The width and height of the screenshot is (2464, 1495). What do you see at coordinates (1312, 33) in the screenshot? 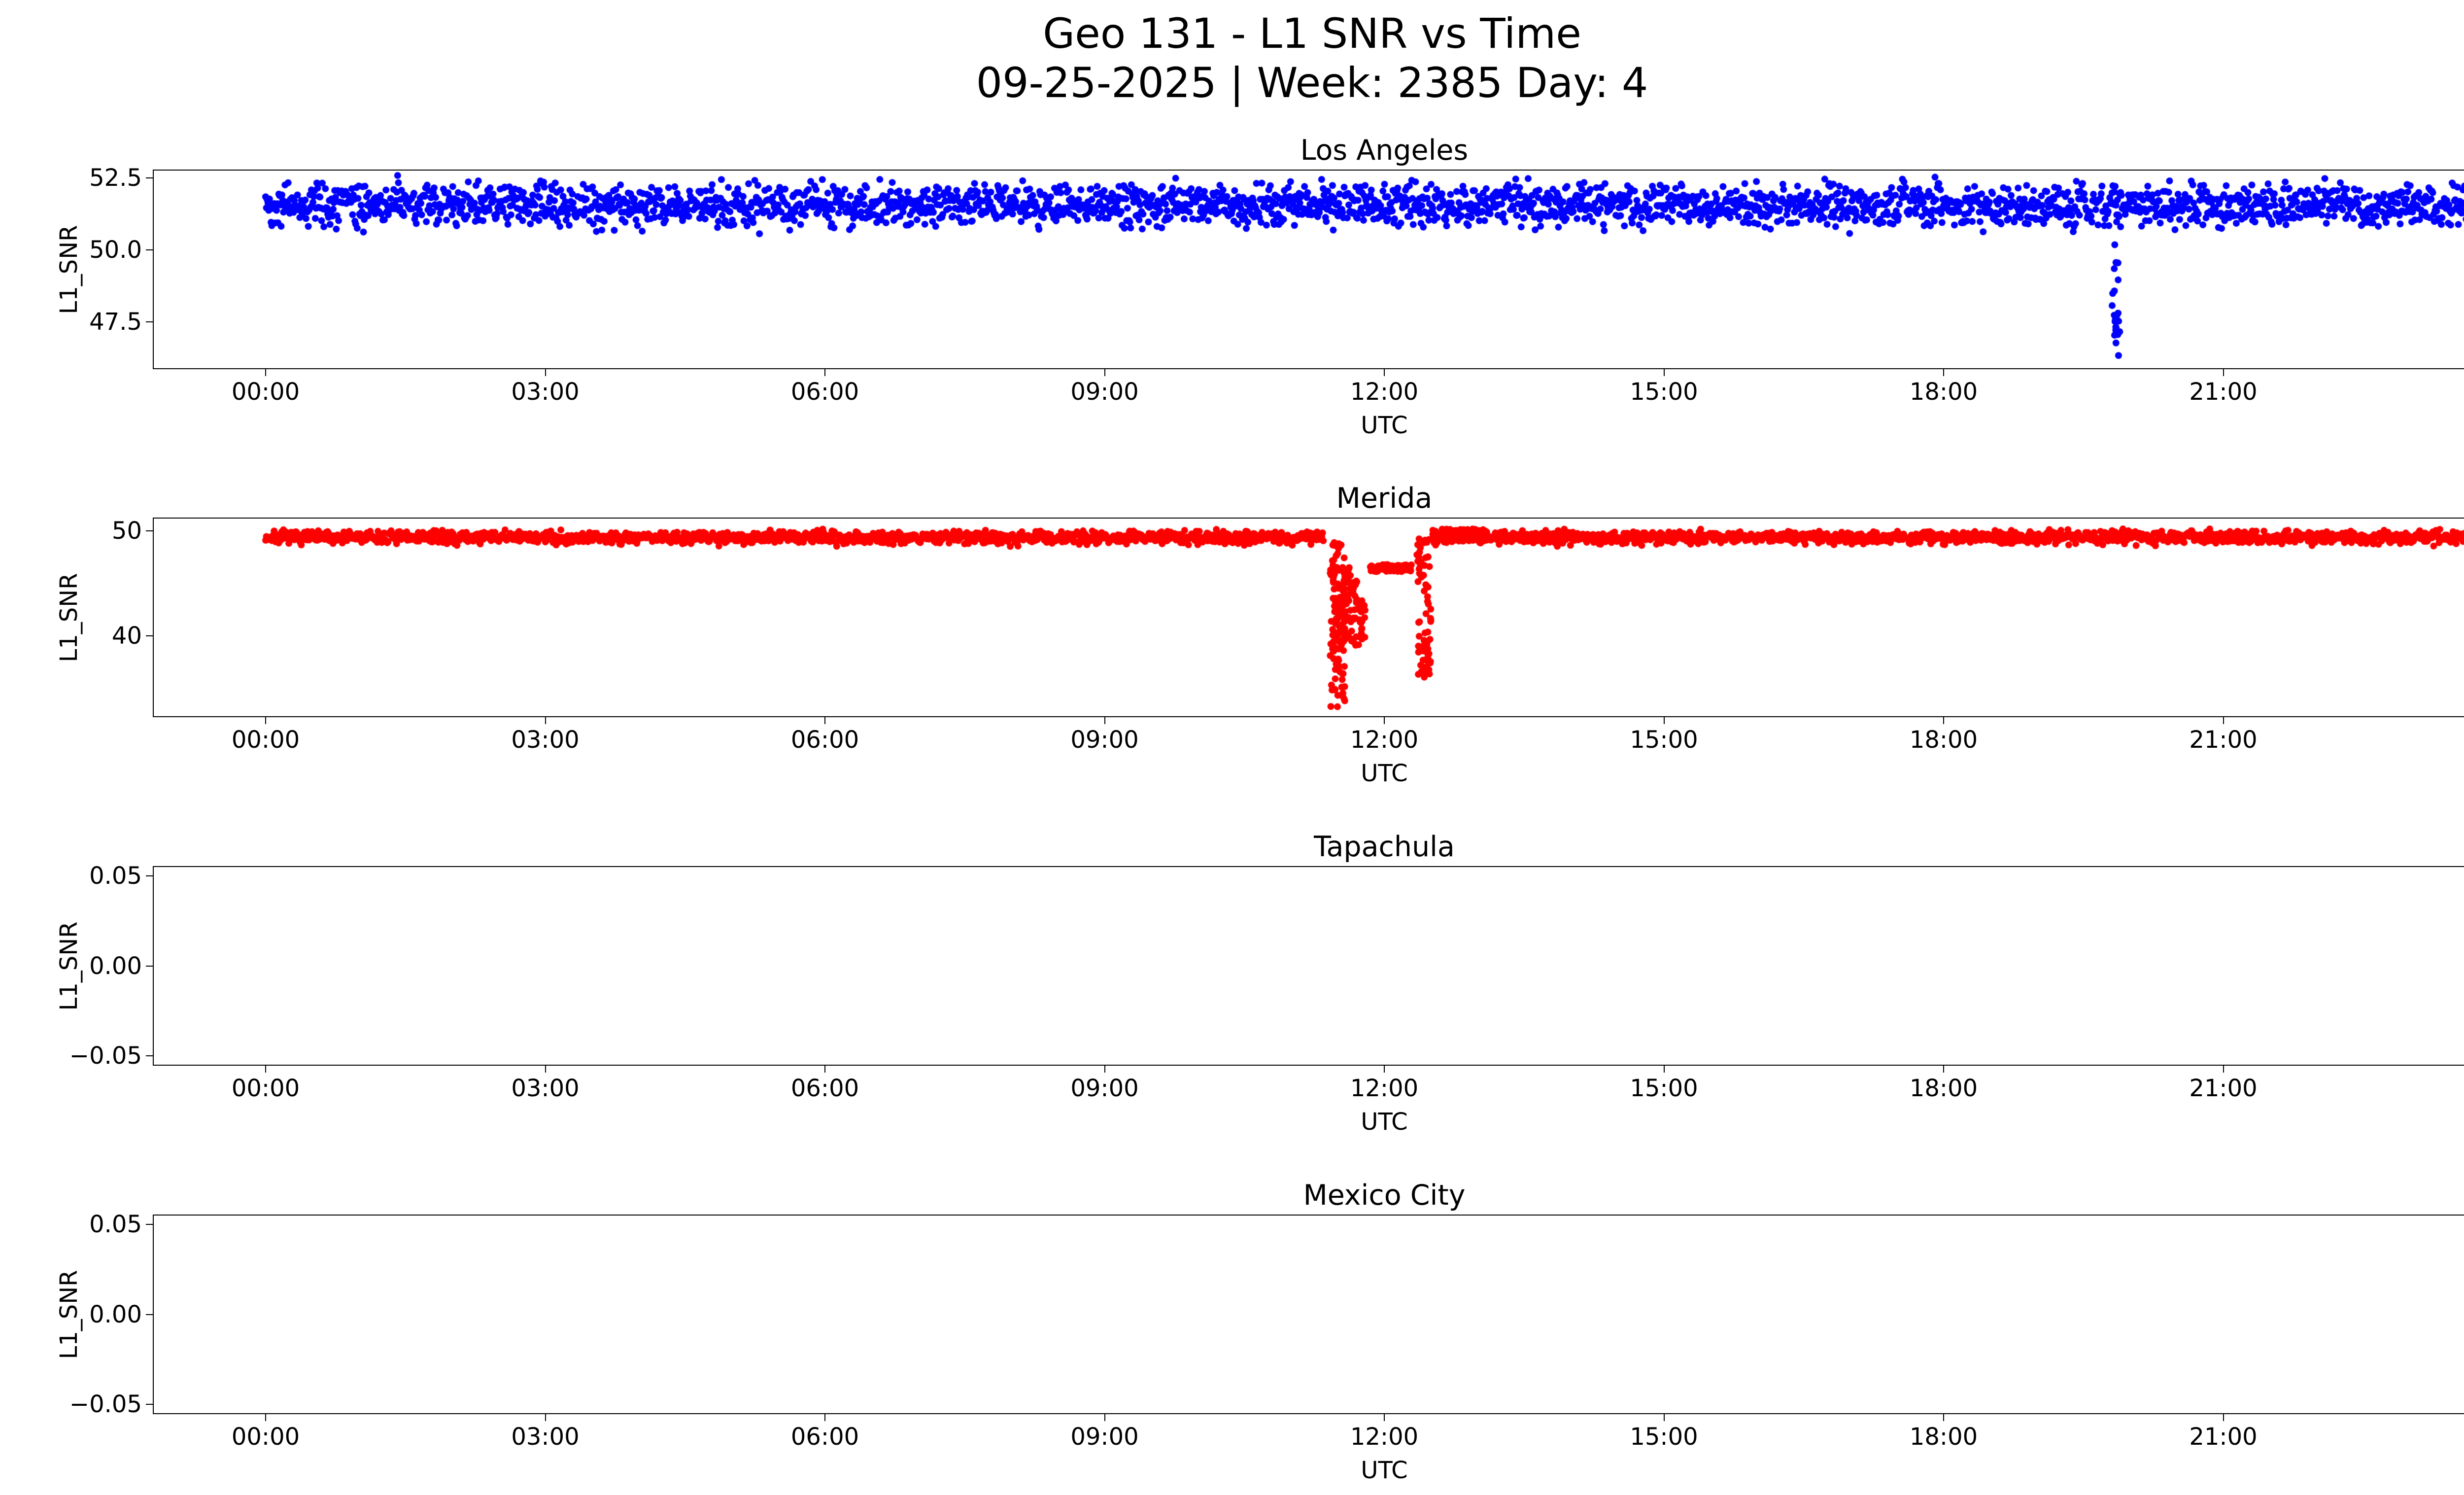
I see `figure-suptitle-line1: Geo 131 - L1 SNR vs Time` at bounding box center [1312, 33].